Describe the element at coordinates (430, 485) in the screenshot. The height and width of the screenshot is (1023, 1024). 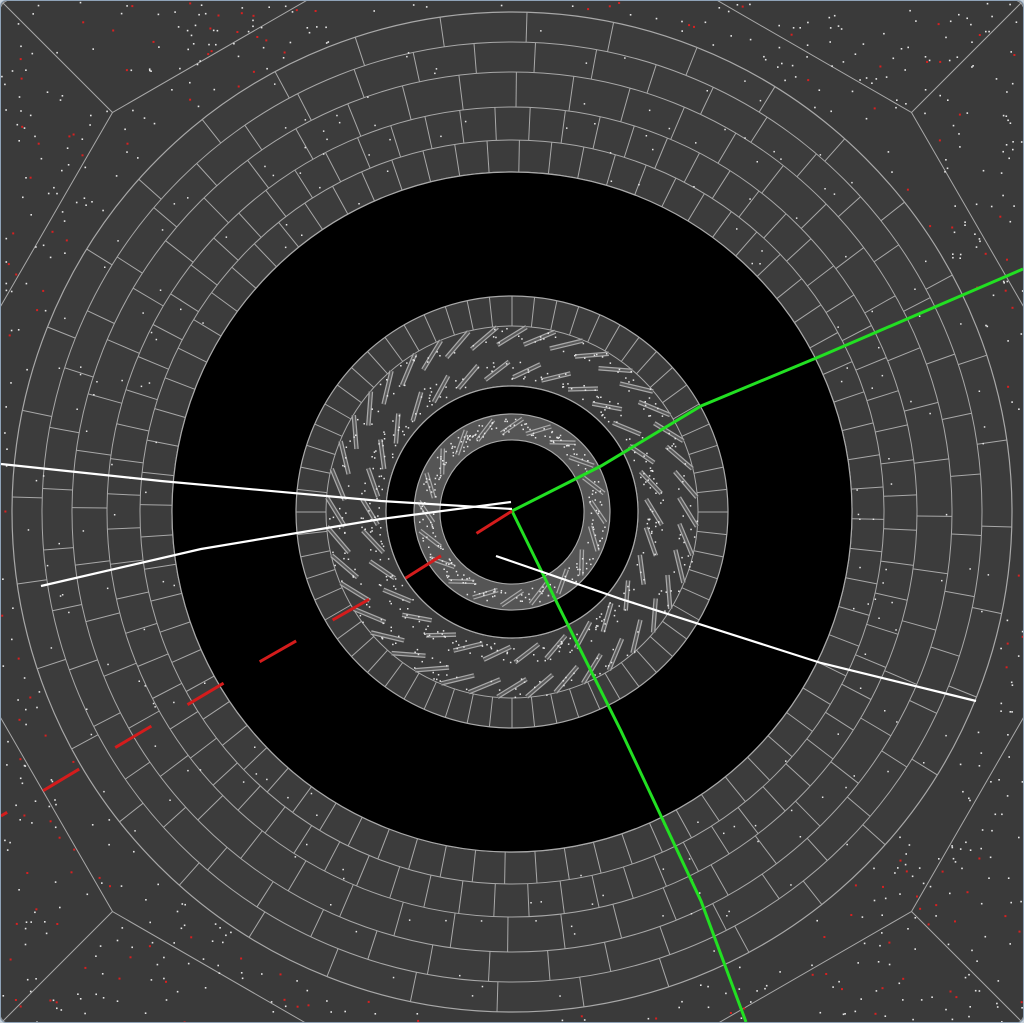
I see `pixel-ladder-core` at that location.